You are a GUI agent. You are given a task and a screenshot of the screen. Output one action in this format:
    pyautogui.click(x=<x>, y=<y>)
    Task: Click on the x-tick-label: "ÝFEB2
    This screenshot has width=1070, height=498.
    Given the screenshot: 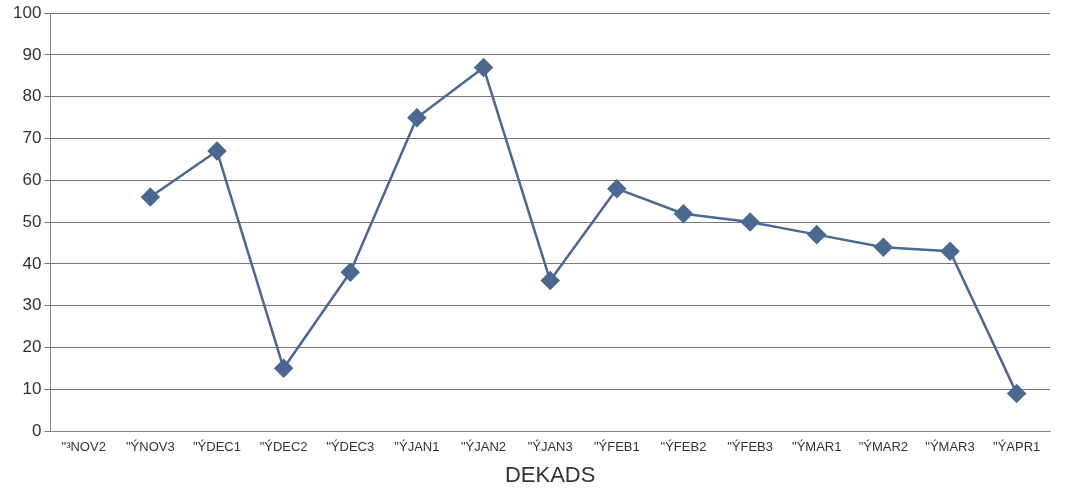 What is the action you would take?
    pyautogui.click(x=683, y=447)
    